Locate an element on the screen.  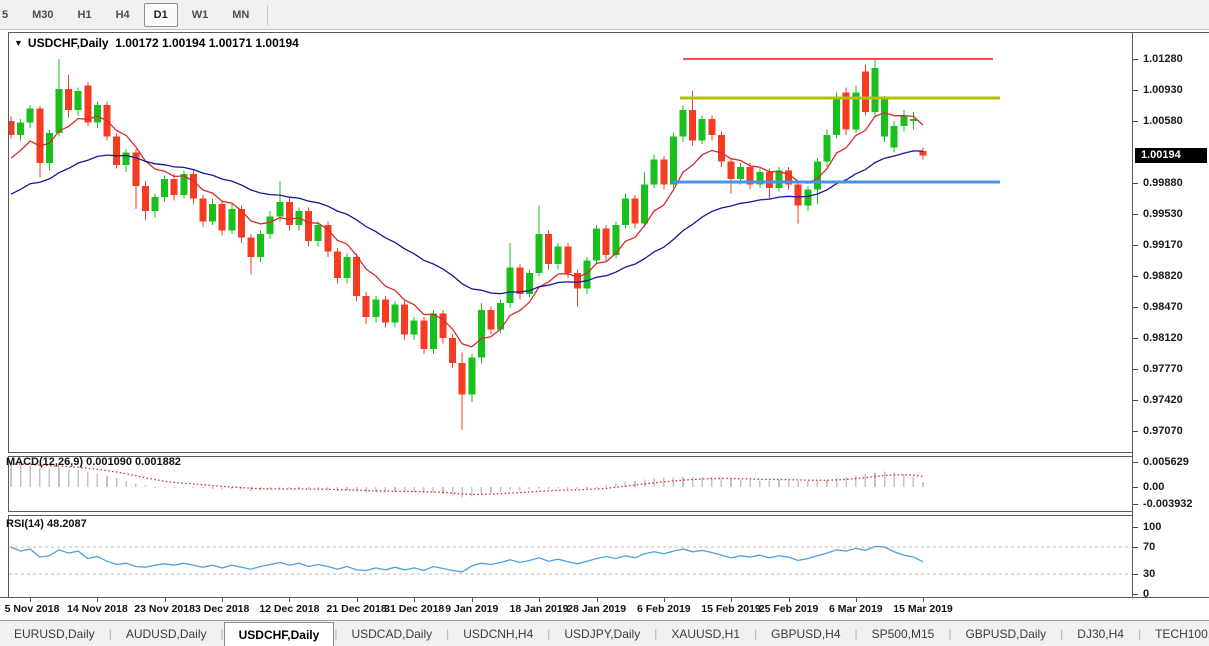
toolbar-separator is located at coordinates (268, 14).